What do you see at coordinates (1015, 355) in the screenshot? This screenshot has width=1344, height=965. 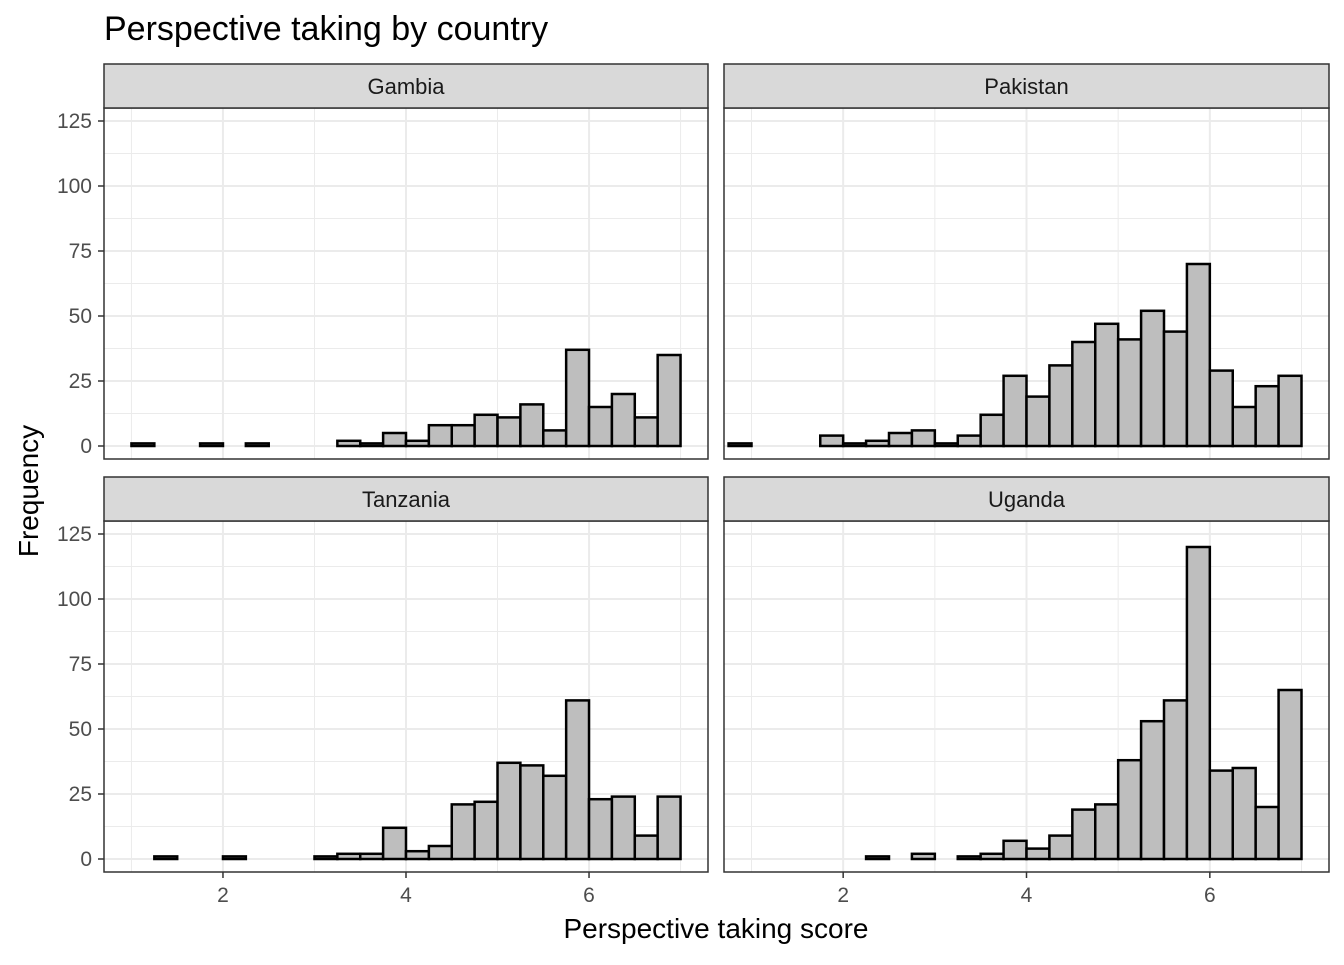 I see `bars-pakistan` at bounding box center [1015, 355].